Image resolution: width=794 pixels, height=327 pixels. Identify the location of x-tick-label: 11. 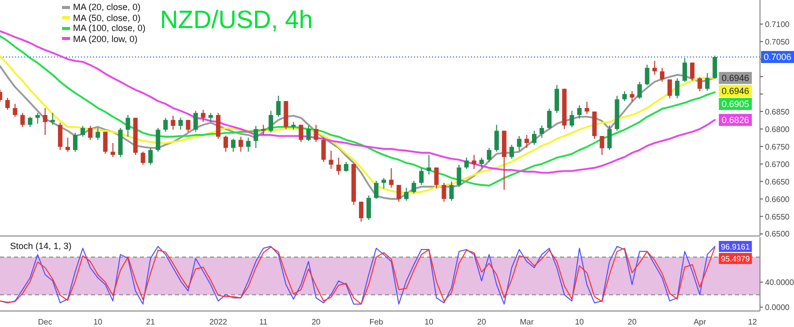
(263, 322).